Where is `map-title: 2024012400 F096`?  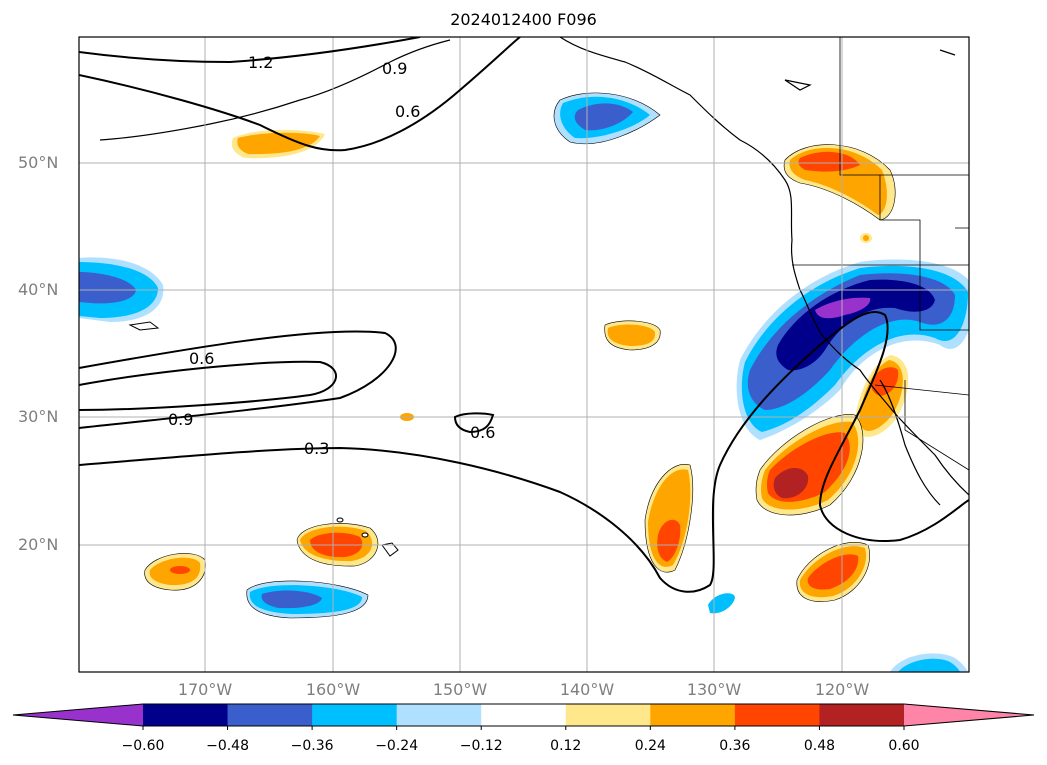
map-title: 2024012400 F096 is located at coordinates (523, 19).